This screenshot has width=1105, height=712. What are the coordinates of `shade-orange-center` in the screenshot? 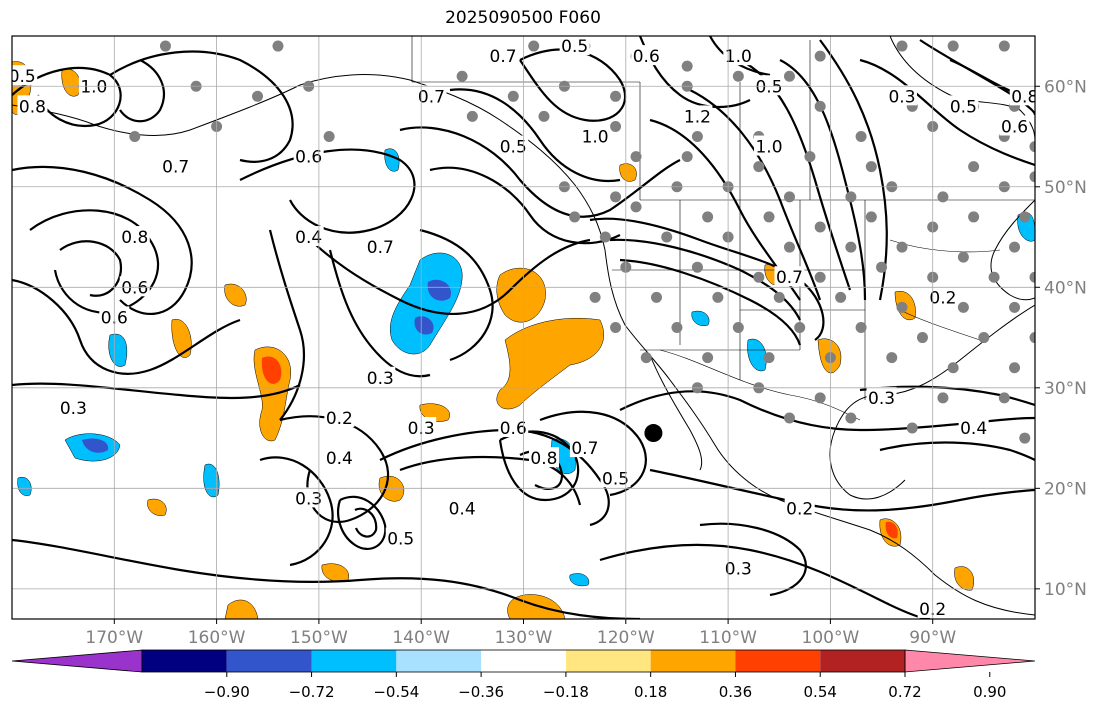 It's located at (521, 295).